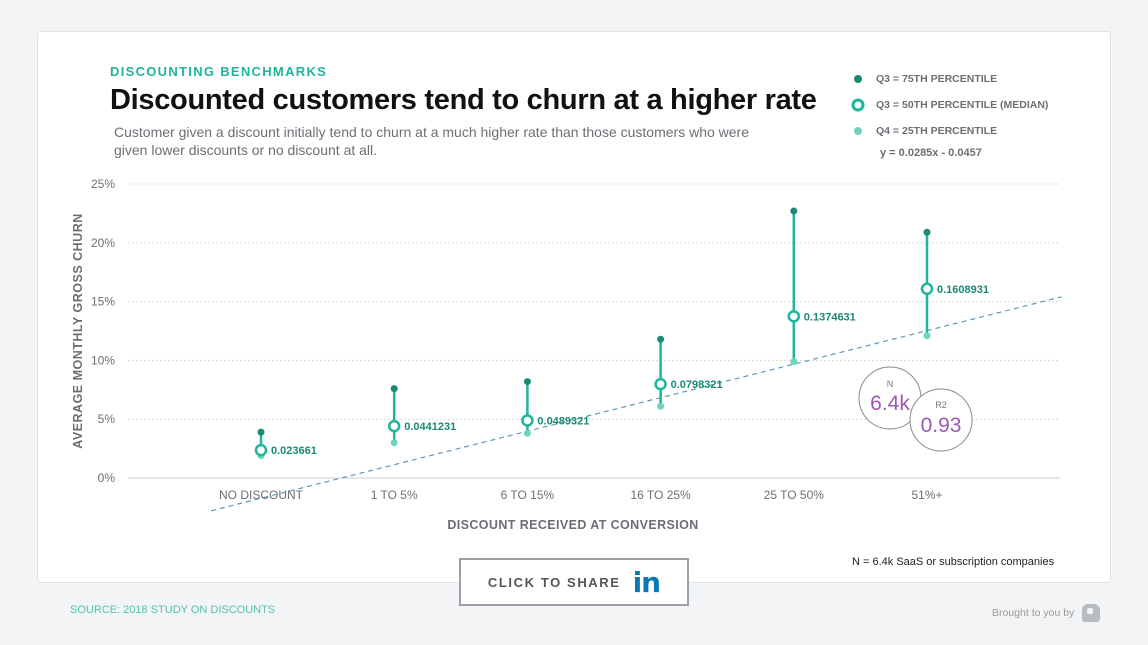 This screenshot has height=645, width=1148. I want to click on legend-item-q25: Q4 = 25TH PERCENTILE, so click(949, 131).